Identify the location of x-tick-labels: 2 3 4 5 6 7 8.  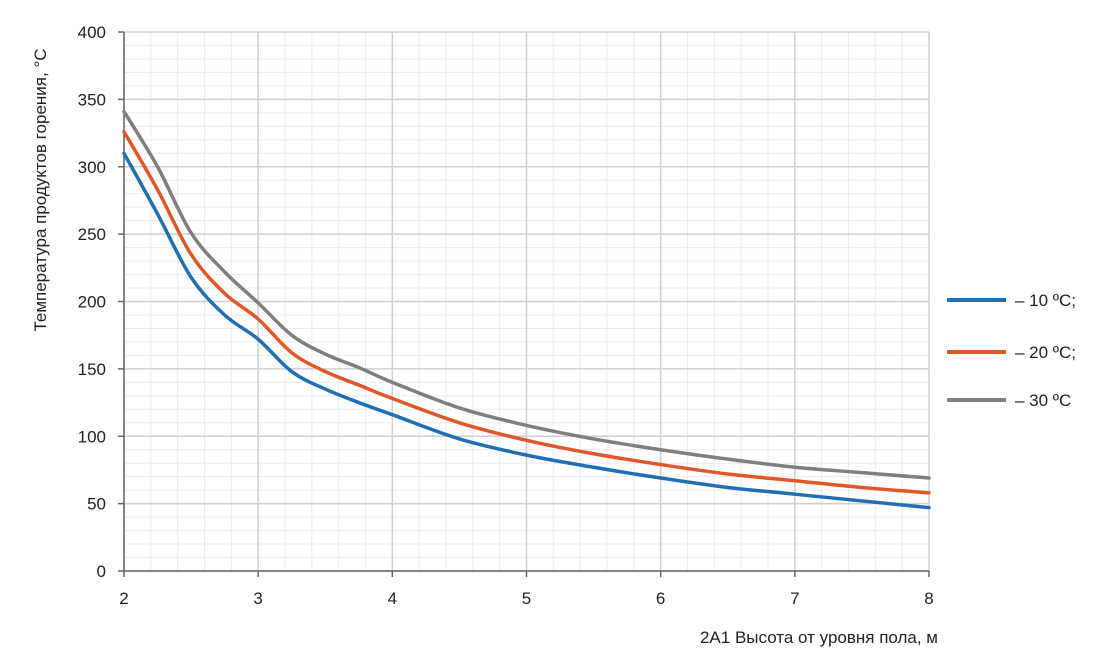
(526, 598).